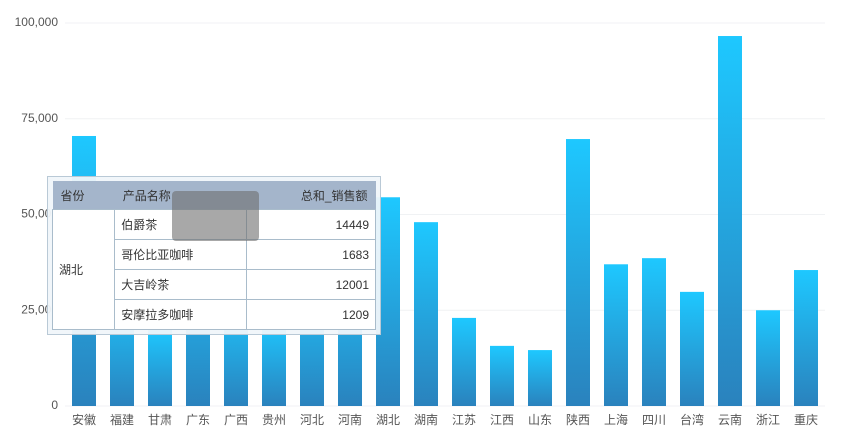  Describe the element at coordinates (181, 254) in the screenshot. I see `product: 哥伦比亚咖啡` at that location.